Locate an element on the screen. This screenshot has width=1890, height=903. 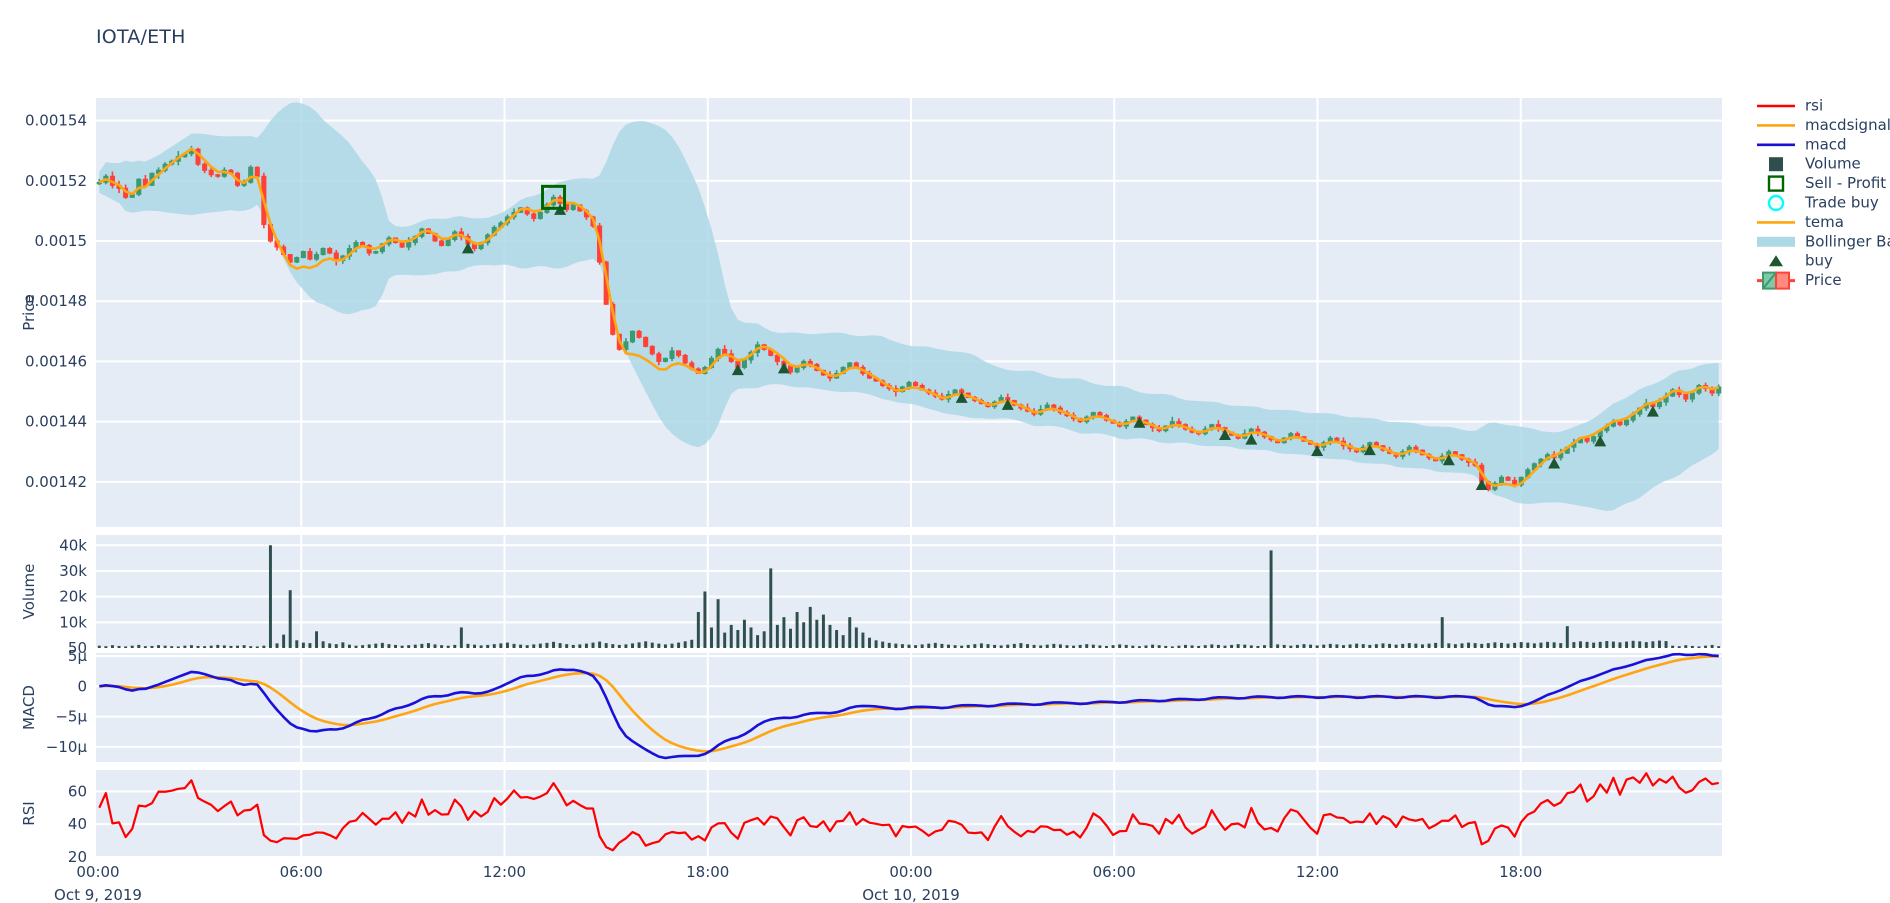
legend-label: buy is located at coordinates (1819, 261).